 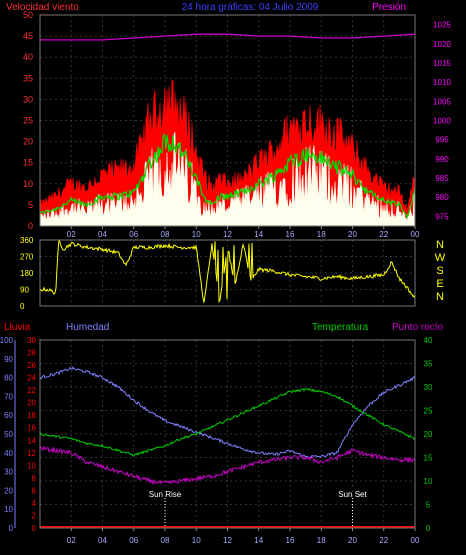 I want to click on pressure-tick-label: 1025, so click(x=442, y=25).